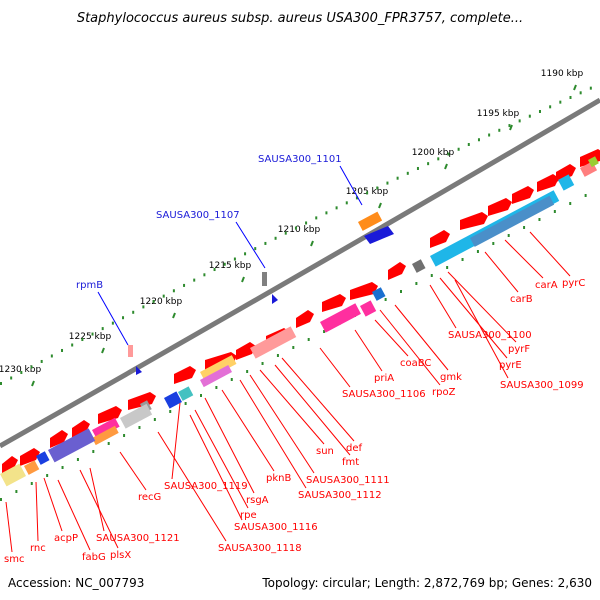 This screenshot has height=600, width=600. Describe the element at coordinates (138, 538) in the screenshot. I see `gene-label: SAUSA300_1121` at that location.